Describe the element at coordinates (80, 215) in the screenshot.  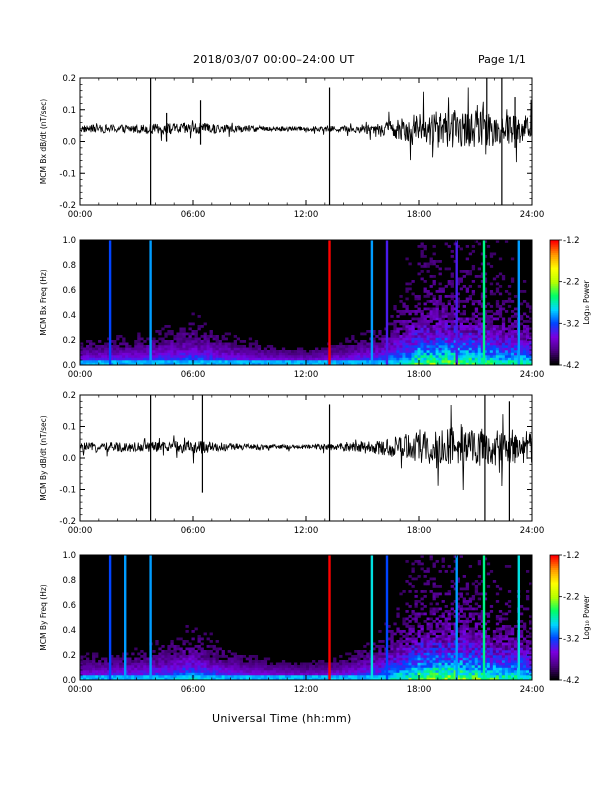
I see `x-tick-label: 00:00` at that location.